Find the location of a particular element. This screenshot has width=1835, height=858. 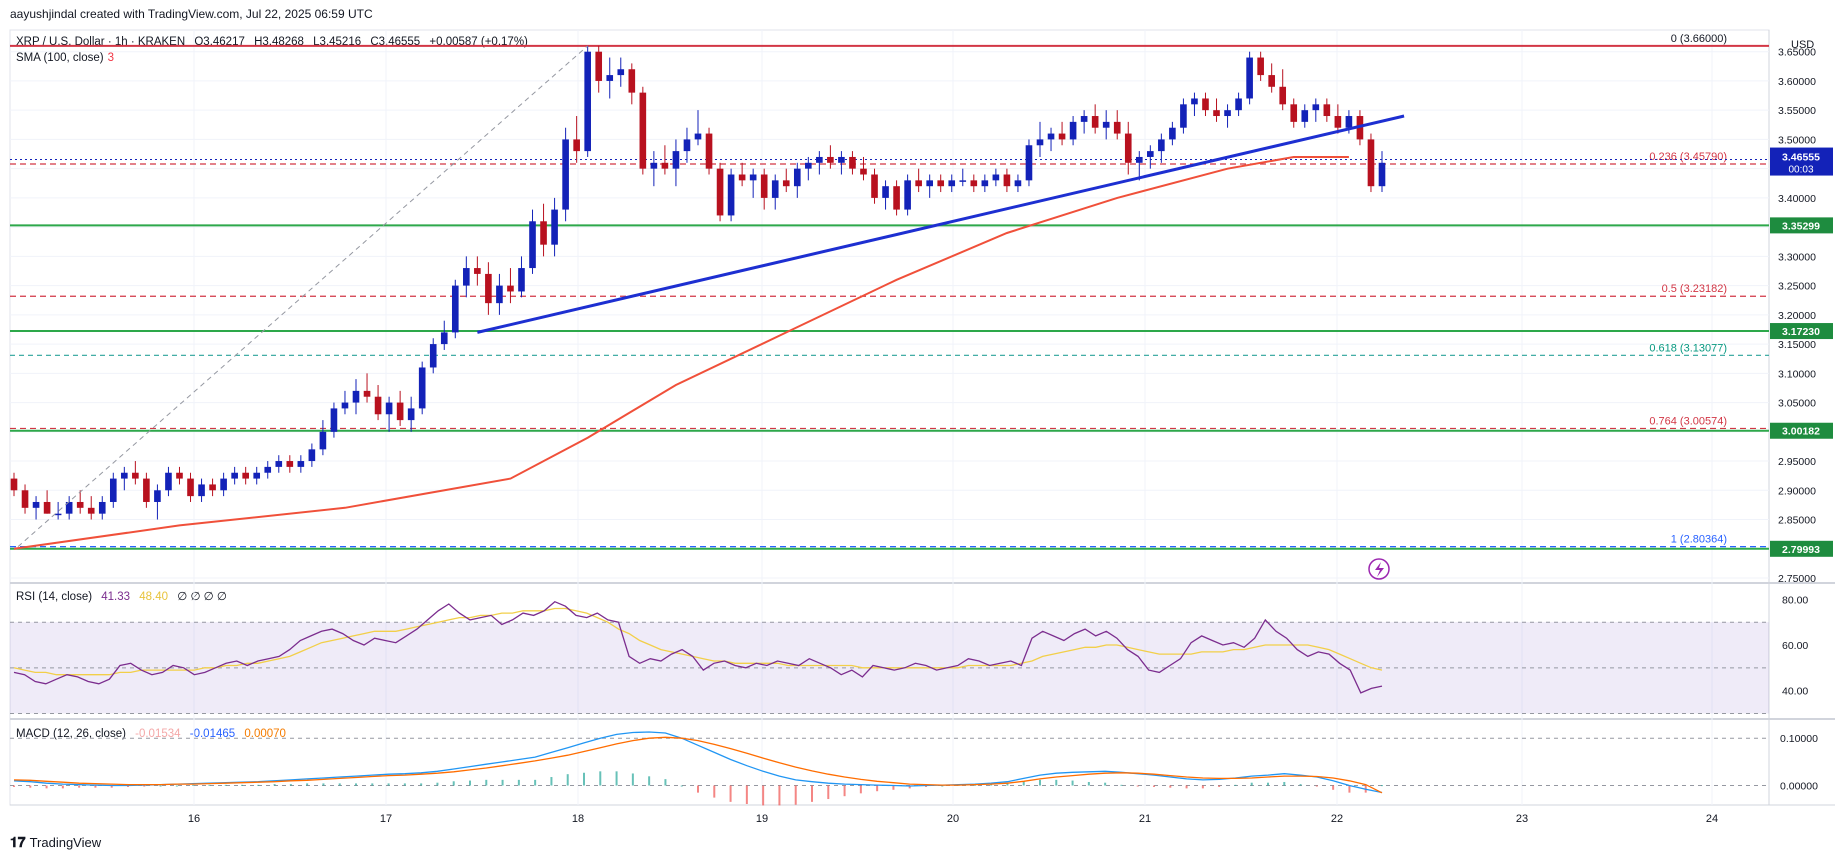

fib-level-label: 0.236 (3.45790) is located at coordinates (1688, 157).